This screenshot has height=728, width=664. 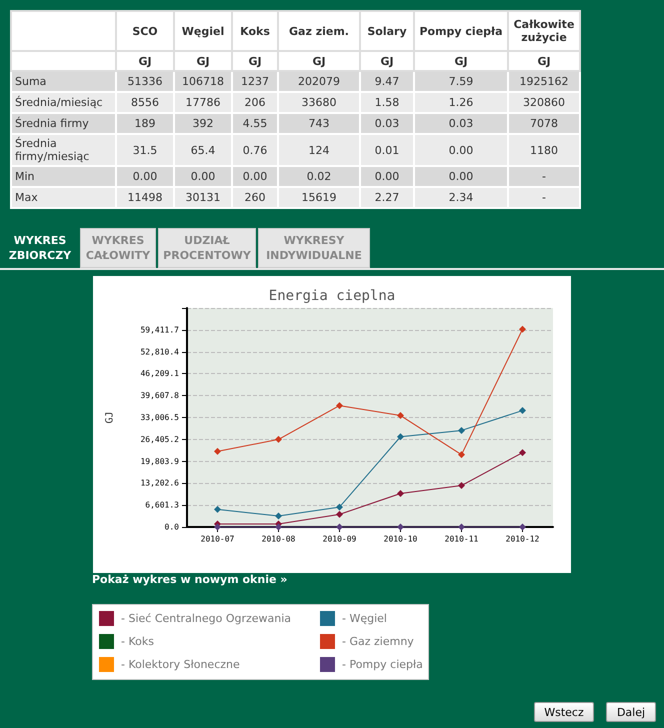 I want to click on y-tick-label: 39,607.8, so click(x=160, y=395).